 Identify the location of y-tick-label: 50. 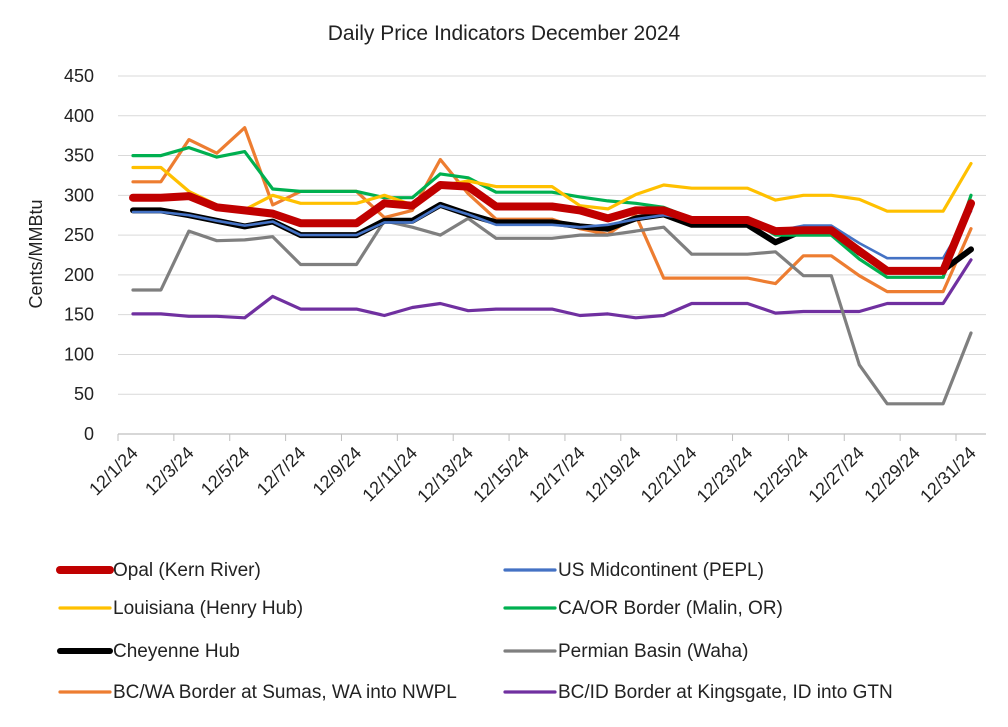
(84, 394).